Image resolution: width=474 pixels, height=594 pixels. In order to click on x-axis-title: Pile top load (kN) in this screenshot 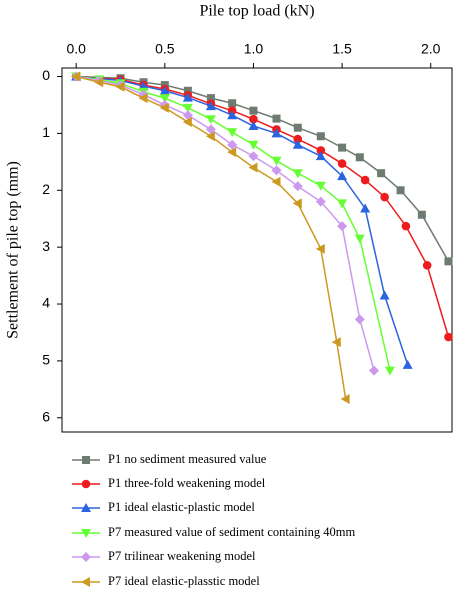, I will do `click(256, 11)`.